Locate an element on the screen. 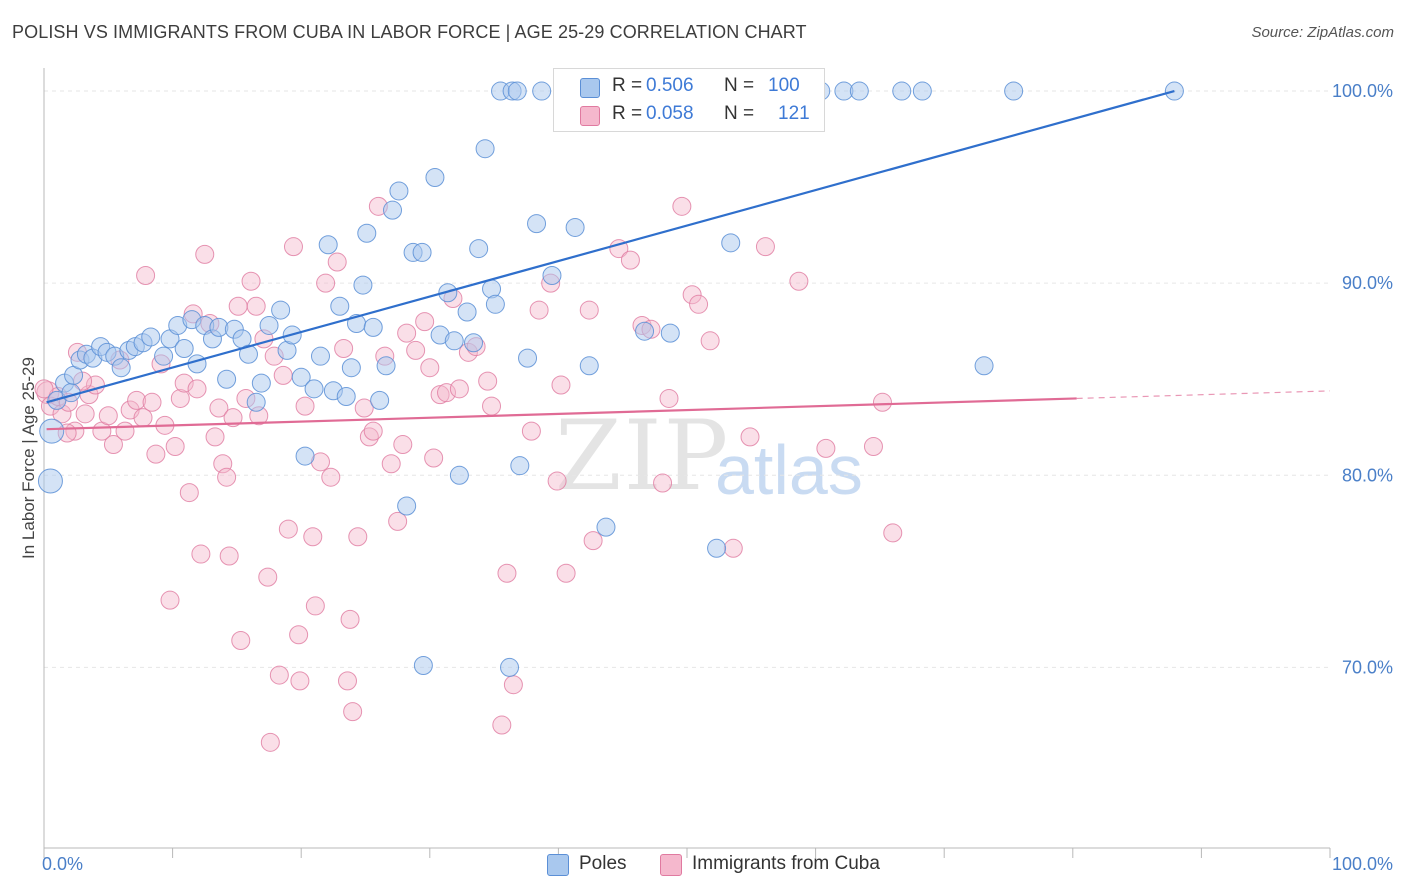 Image resolution: width=1406 pixels, height=892 pixels. stats-legend: R = 0.506 N = 100 R = 0.058 N = 121 is located at coordinates (689, 100).